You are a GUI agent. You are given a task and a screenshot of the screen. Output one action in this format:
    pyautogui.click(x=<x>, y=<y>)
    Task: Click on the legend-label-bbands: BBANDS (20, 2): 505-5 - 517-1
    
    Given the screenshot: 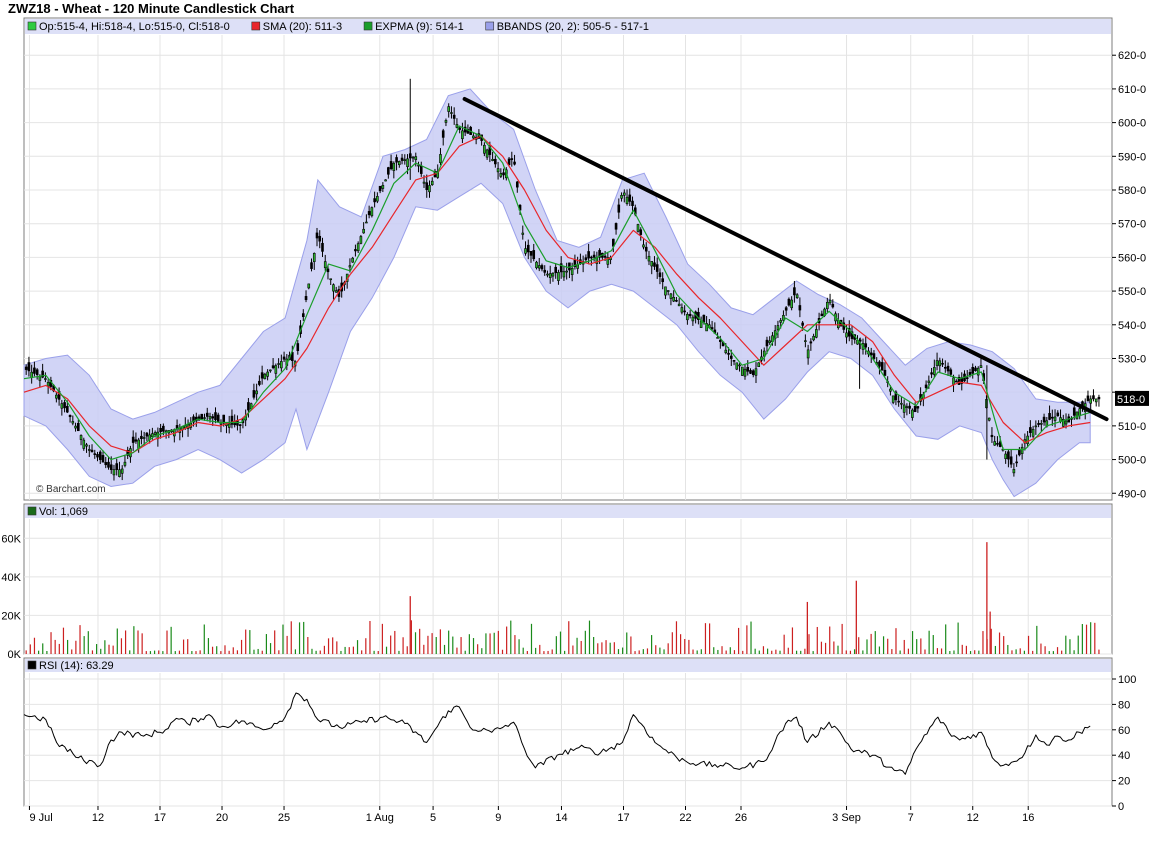 What is the action you would take?
    pyautogui.click(x=573, y=27)
    